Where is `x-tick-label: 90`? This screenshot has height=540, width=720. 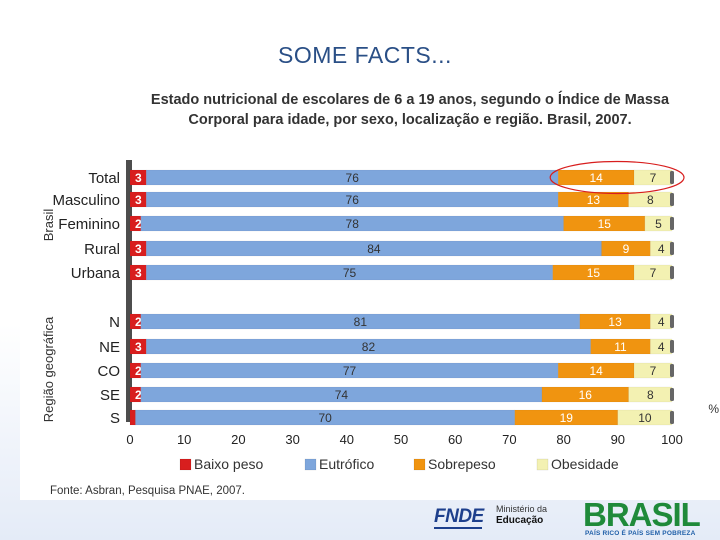
x-tick-label: 90 is located at coordinates (618, 439).